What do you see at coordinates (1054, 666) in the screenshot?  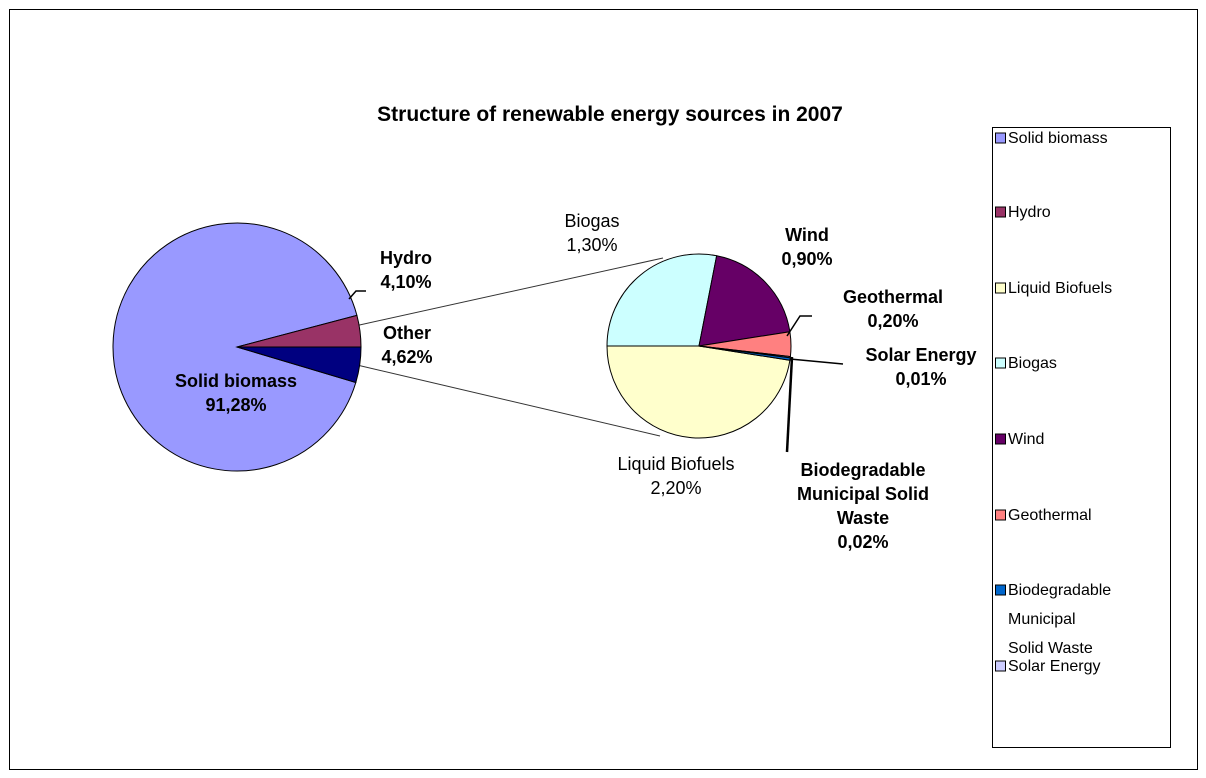 I see `legend-label-solar-energy: Solar Energy` at bounding box center [1054, 666].